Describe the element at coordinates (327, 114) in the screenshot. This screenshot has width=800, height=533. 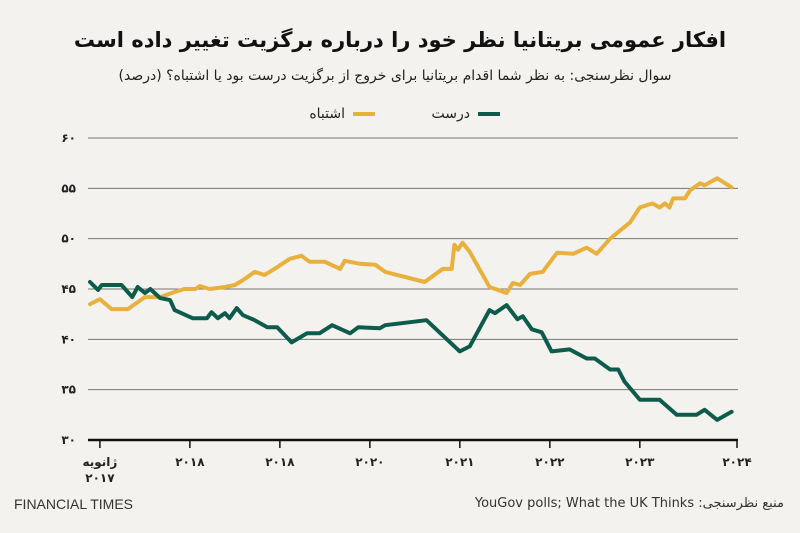
I see `legend-label-wrong: اشتباه` at that location.